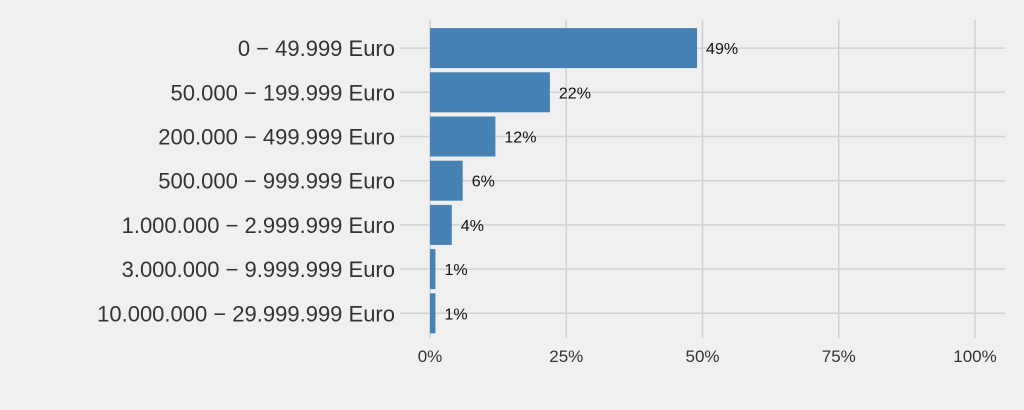 This screenshot has height=410, width=1024. I want to click on data-label: 49%, so click(722, 49).